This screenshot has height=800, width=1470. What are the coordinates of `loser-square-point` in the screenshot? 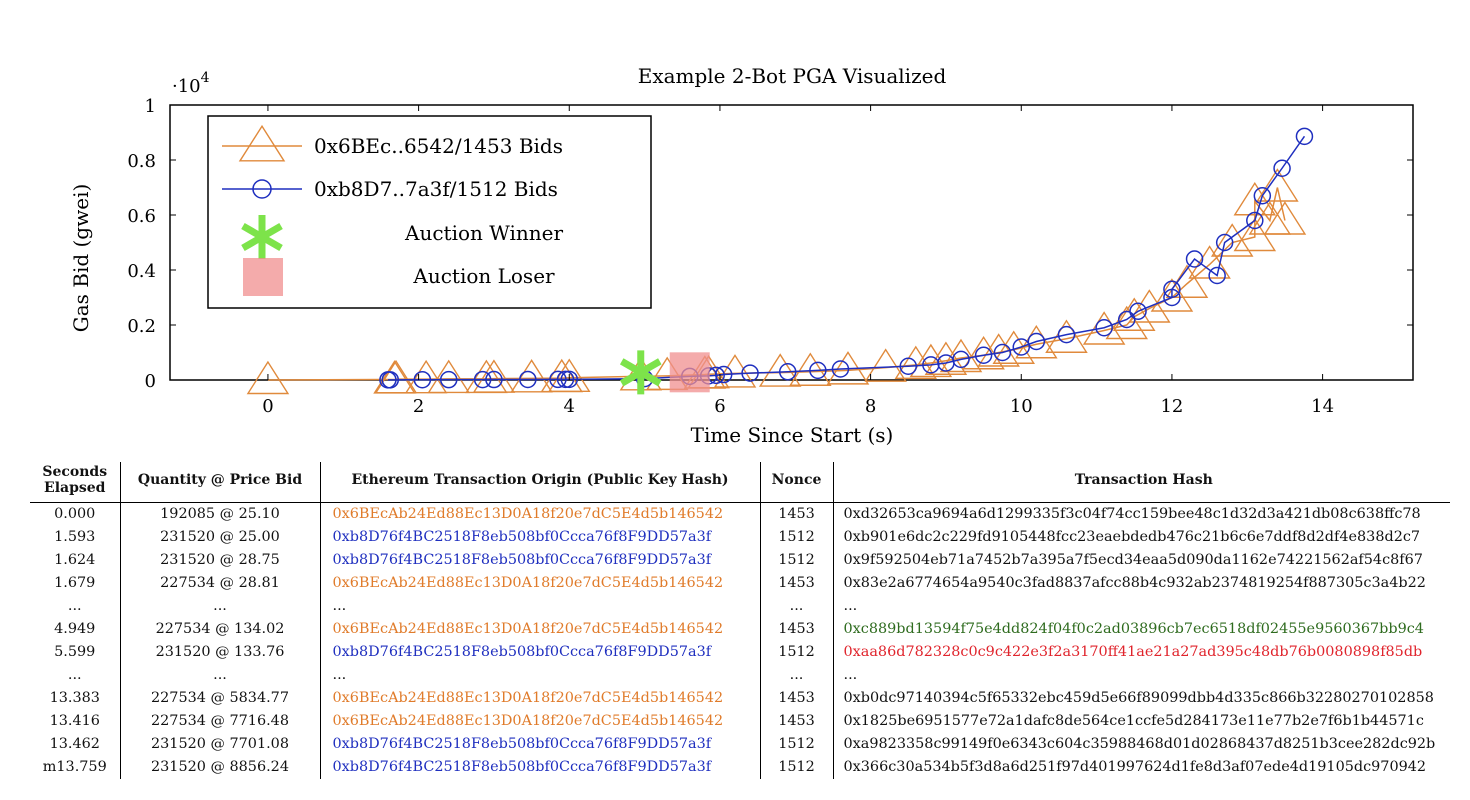 It's located at (689, 372).